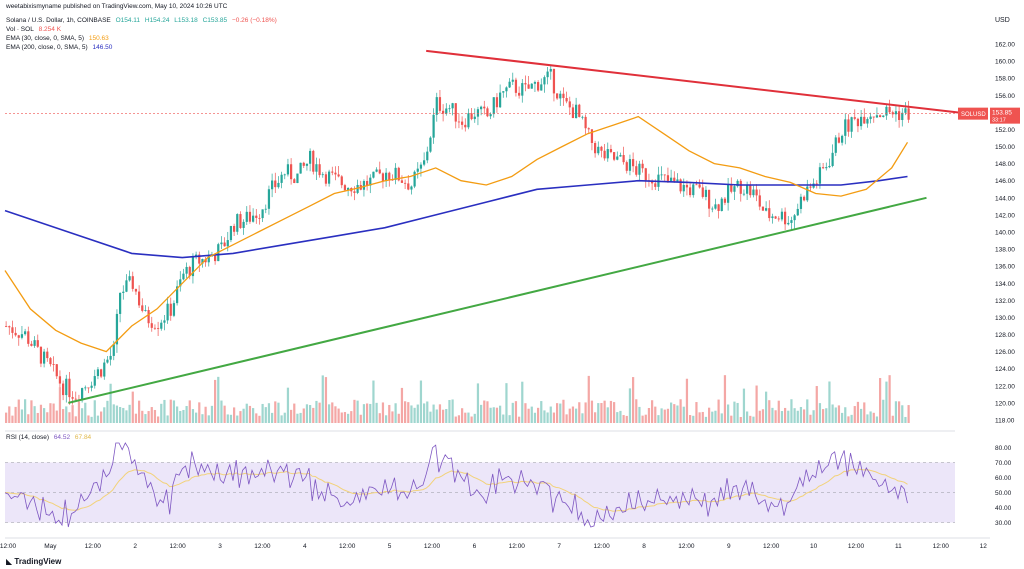  What do you see at coordinates (973, 113) in the screenshot?
I see `symbol-tag` at bounding box center [973, 113].